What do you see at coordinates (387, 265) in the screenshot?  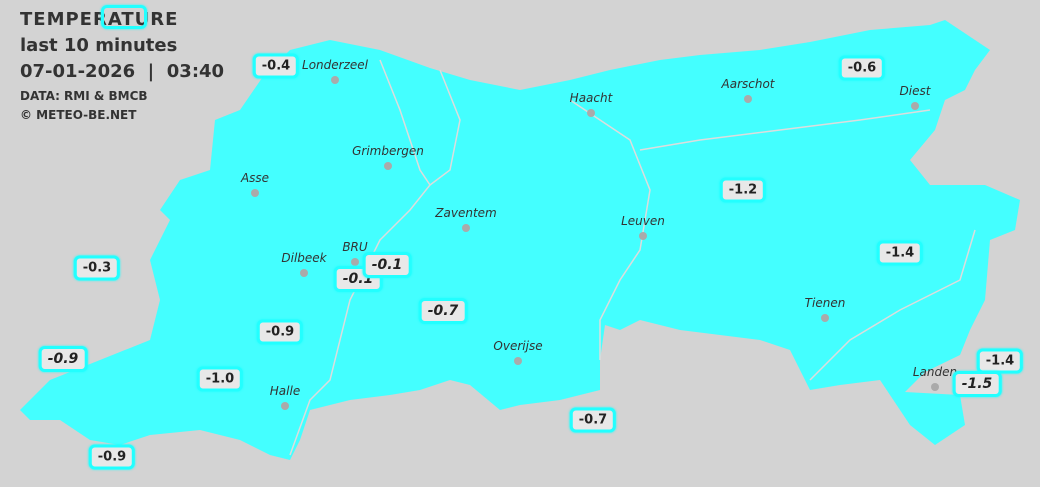 I see `temperature-reading: -0.1` at bounding box center [387, 265].